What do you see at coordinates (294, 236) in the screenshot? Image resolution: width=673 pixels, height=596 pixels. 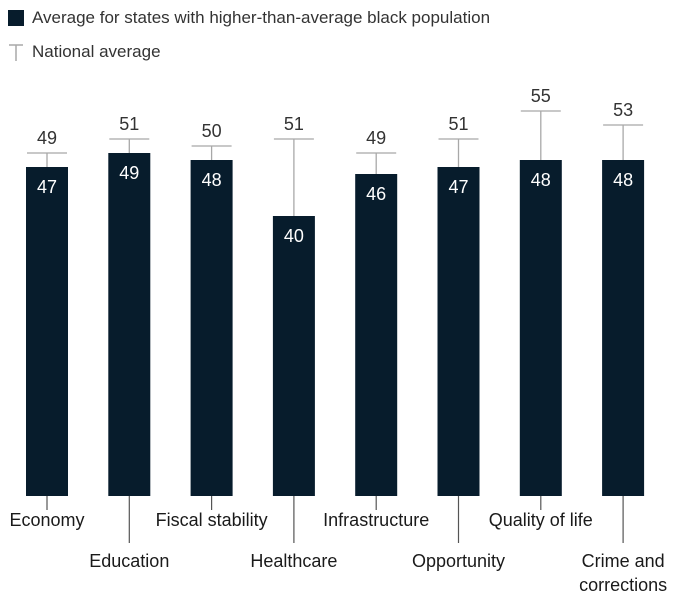 I see `bar-value-label-healthcare: 40` at bounding box center [294, 236].